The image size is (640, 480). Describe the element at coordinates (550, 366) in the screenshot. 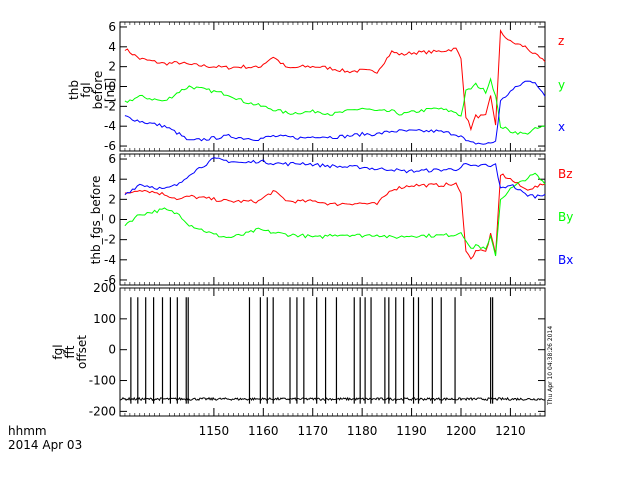

I see `timestamp: Thu Apr 10 04:38:26 2014` at that location.